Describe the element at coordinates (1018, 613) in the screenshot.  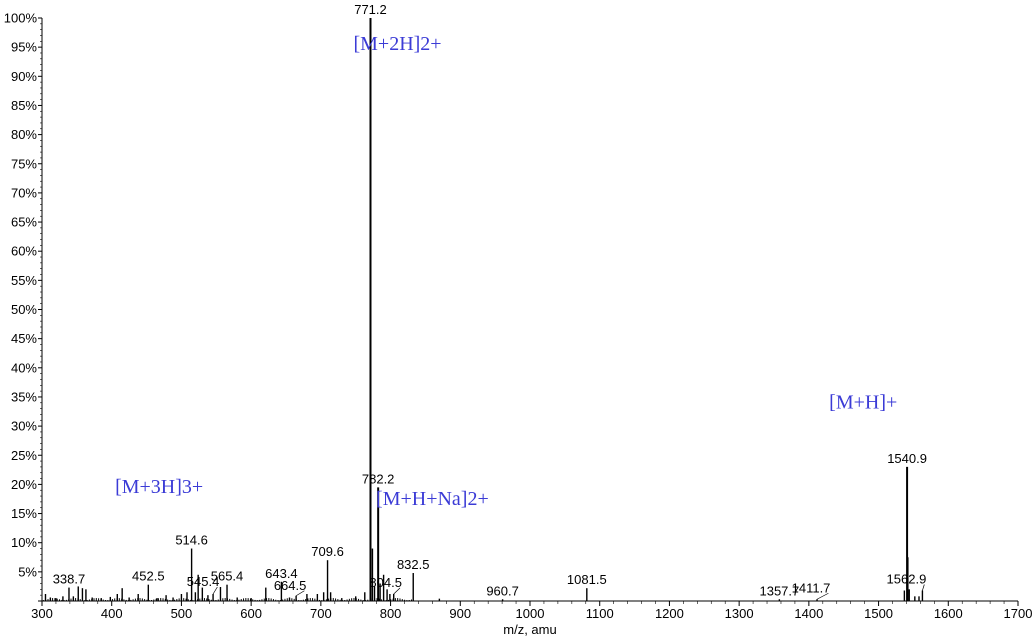
I see `x-tick-label: 1700` at that location.